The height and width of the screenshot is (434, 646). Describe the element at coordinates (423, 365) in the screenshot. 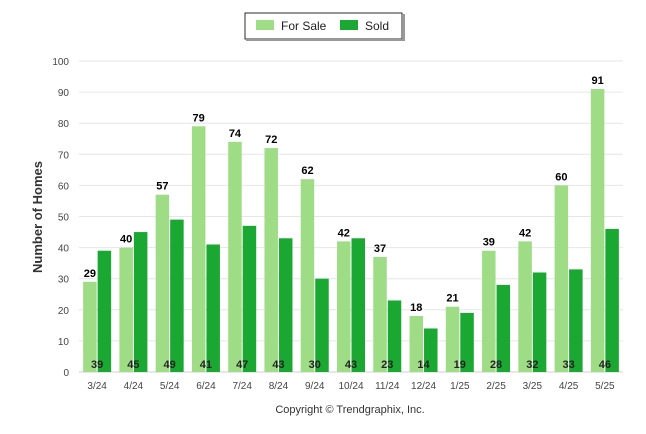

I see `data-label-sold: 14` at that location.